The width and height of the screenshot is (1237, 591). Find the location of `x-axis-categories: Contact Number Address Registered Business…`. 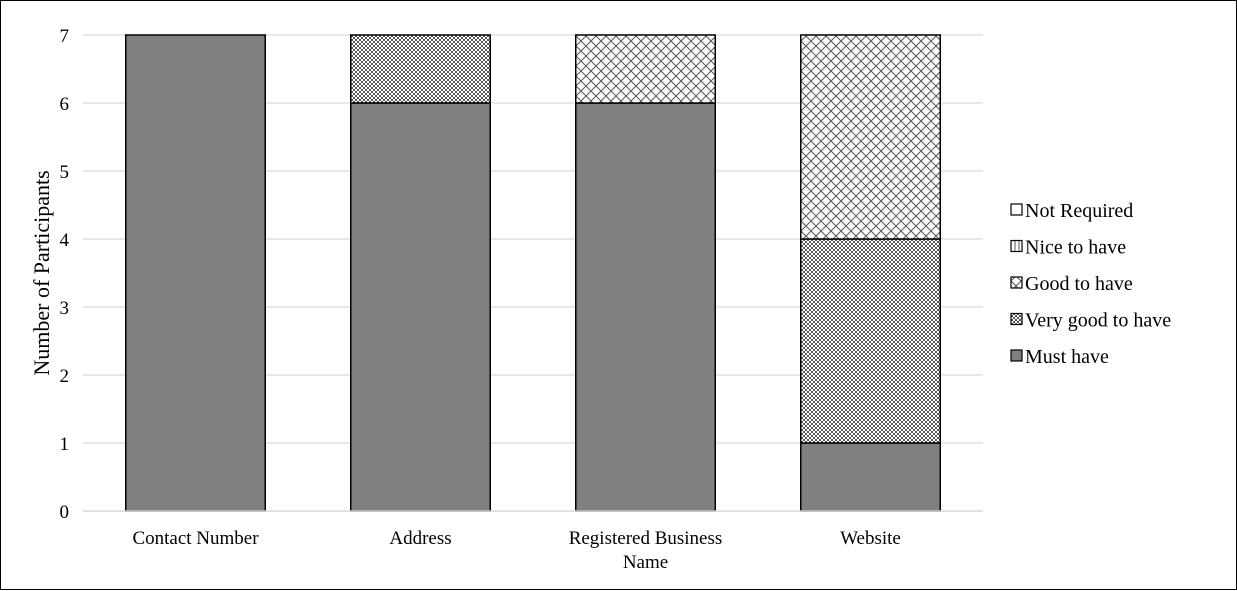

x-axis-categories: Contact Number Address Registered Business… is located at coordinates (516, 550).